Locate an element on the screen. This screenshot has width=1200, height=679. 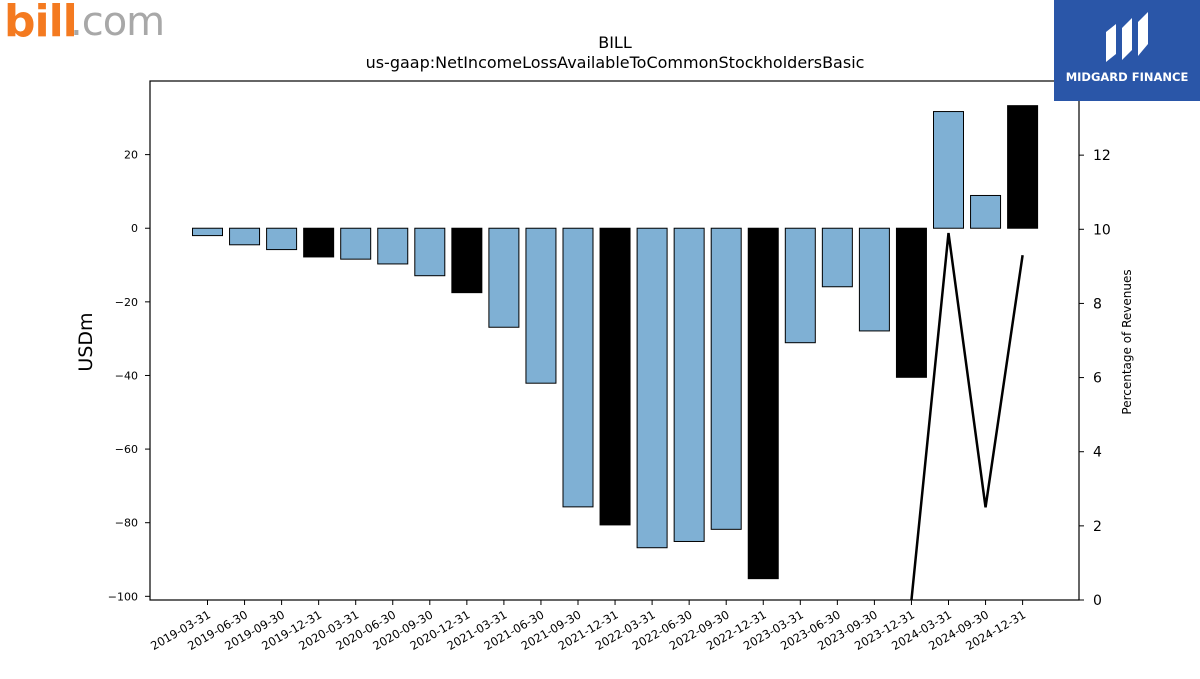
midgard-emblem-icon is located at coordinates (1127, 37).